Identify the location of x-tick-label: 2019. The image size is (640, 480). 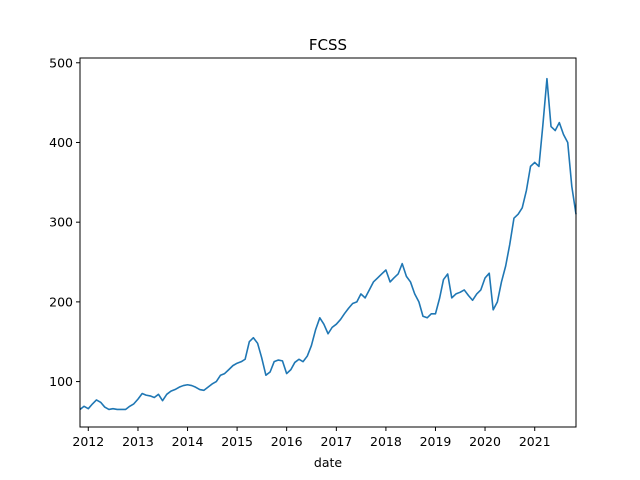
(436, 441).